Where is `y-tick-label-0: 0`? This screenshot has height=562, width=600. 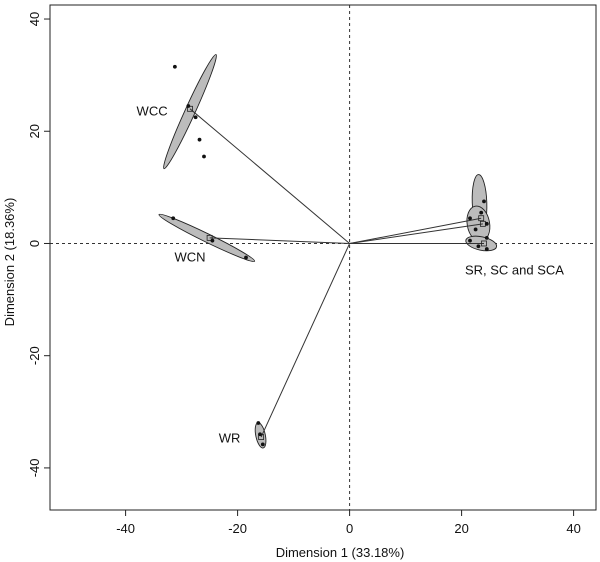
y-tick-label-0: 0 is located at coordinates (34, 243).